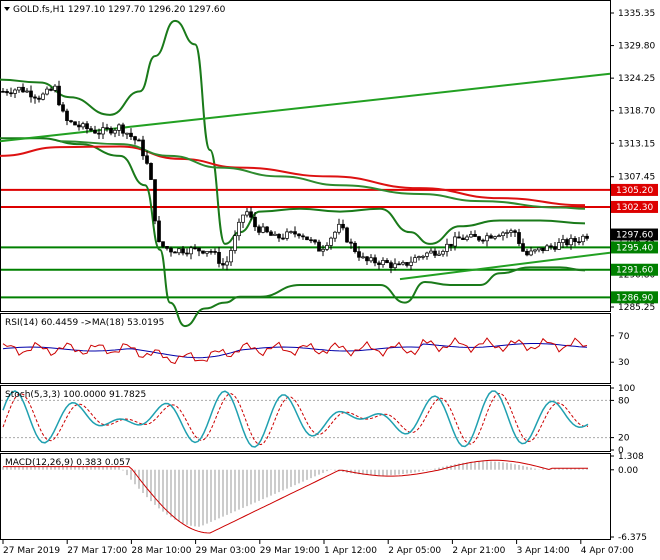 Image resolution: width=660 pixels, height=560 pixels. I want to click on price-tick-label: 1324.25, so click(636, 79).